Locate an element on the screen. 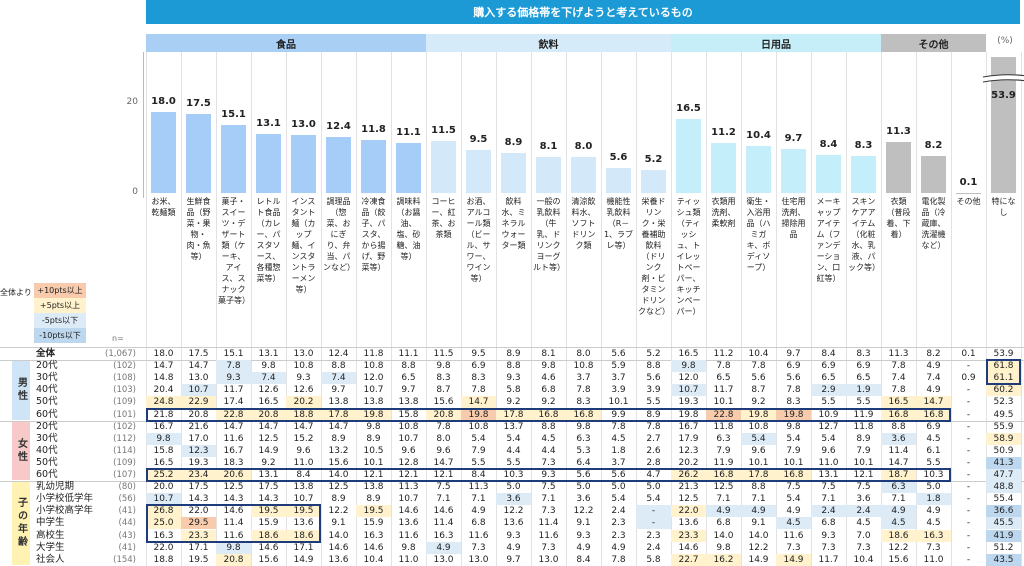 Image resolution: width=1024 pixels, height=566 pixels. table-cell: 11.7 is located at coordinates (723, 390).